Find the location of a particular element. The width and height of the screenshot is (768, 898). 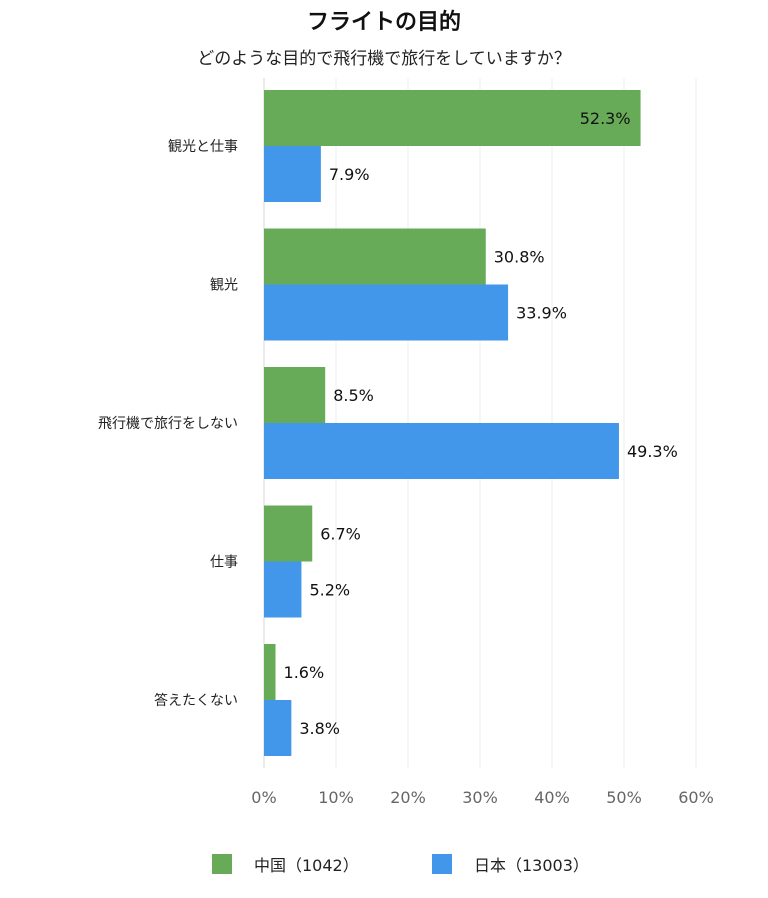

data-label: 5.2% is located at coordinates (329, 590).